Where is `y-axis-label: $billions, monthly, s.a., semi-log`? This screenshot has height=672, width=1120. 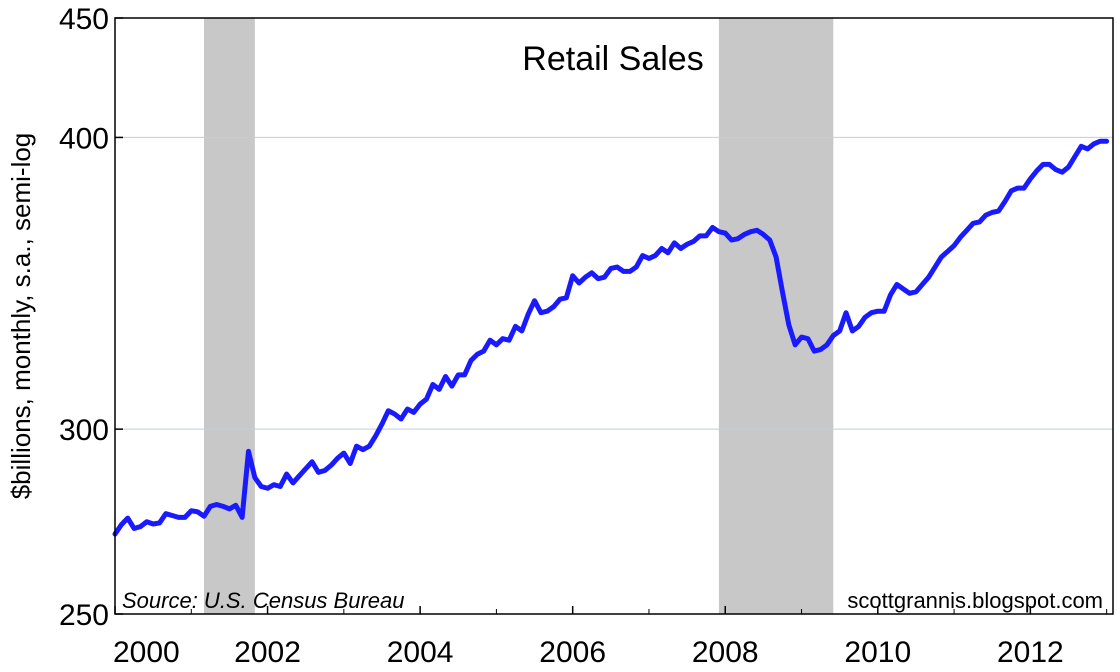
y-axis-label: $billions, monthly, s.a., semi-log is located at coordinates (21, 316).